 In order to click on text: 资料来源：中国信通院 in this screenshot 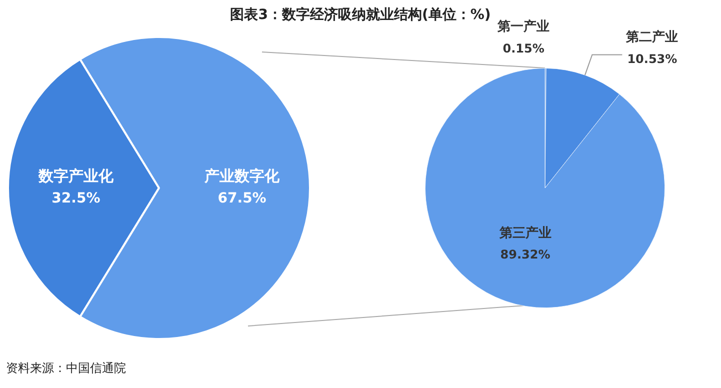, I will do `click(66, 368)`.